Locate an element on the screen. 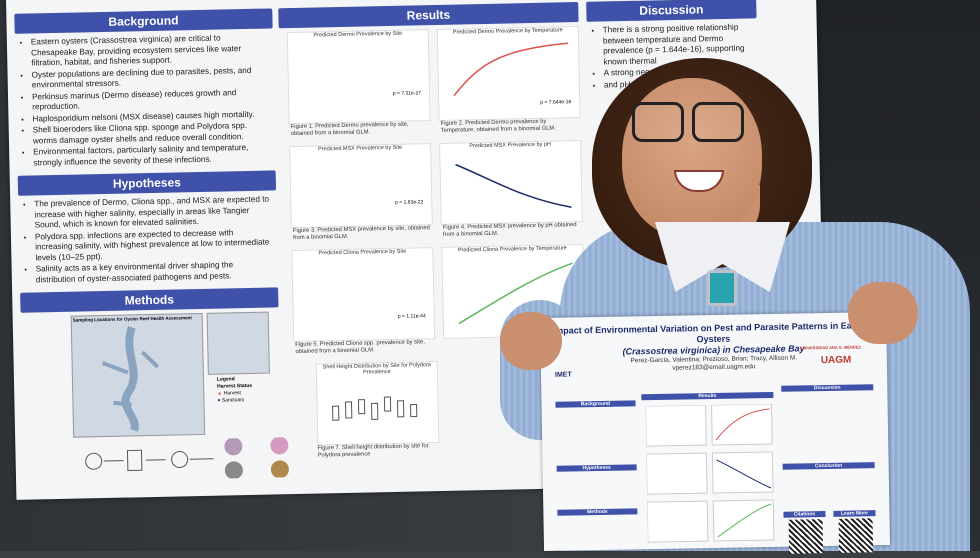  held-poster-conclusion-header: Conclusion is located at coordinates (829, 466).